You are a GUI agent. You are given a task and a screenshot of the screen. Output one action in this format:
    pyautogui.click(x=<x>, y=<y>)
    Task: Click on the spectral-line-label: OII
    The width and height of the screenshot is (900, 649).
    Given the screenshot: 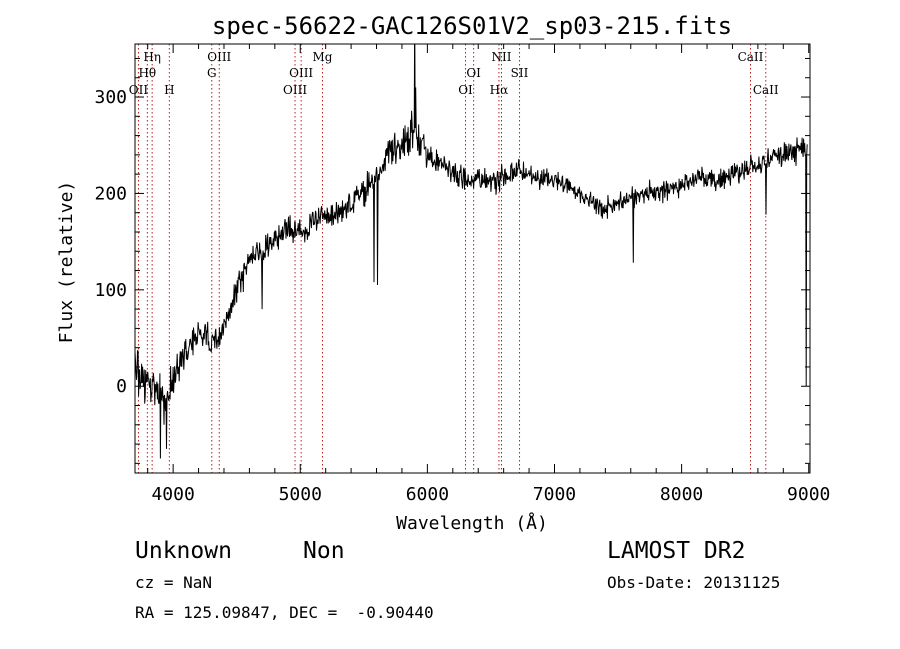 What is the action you would take?
    pyautogui.click(x=139, y=90)
    